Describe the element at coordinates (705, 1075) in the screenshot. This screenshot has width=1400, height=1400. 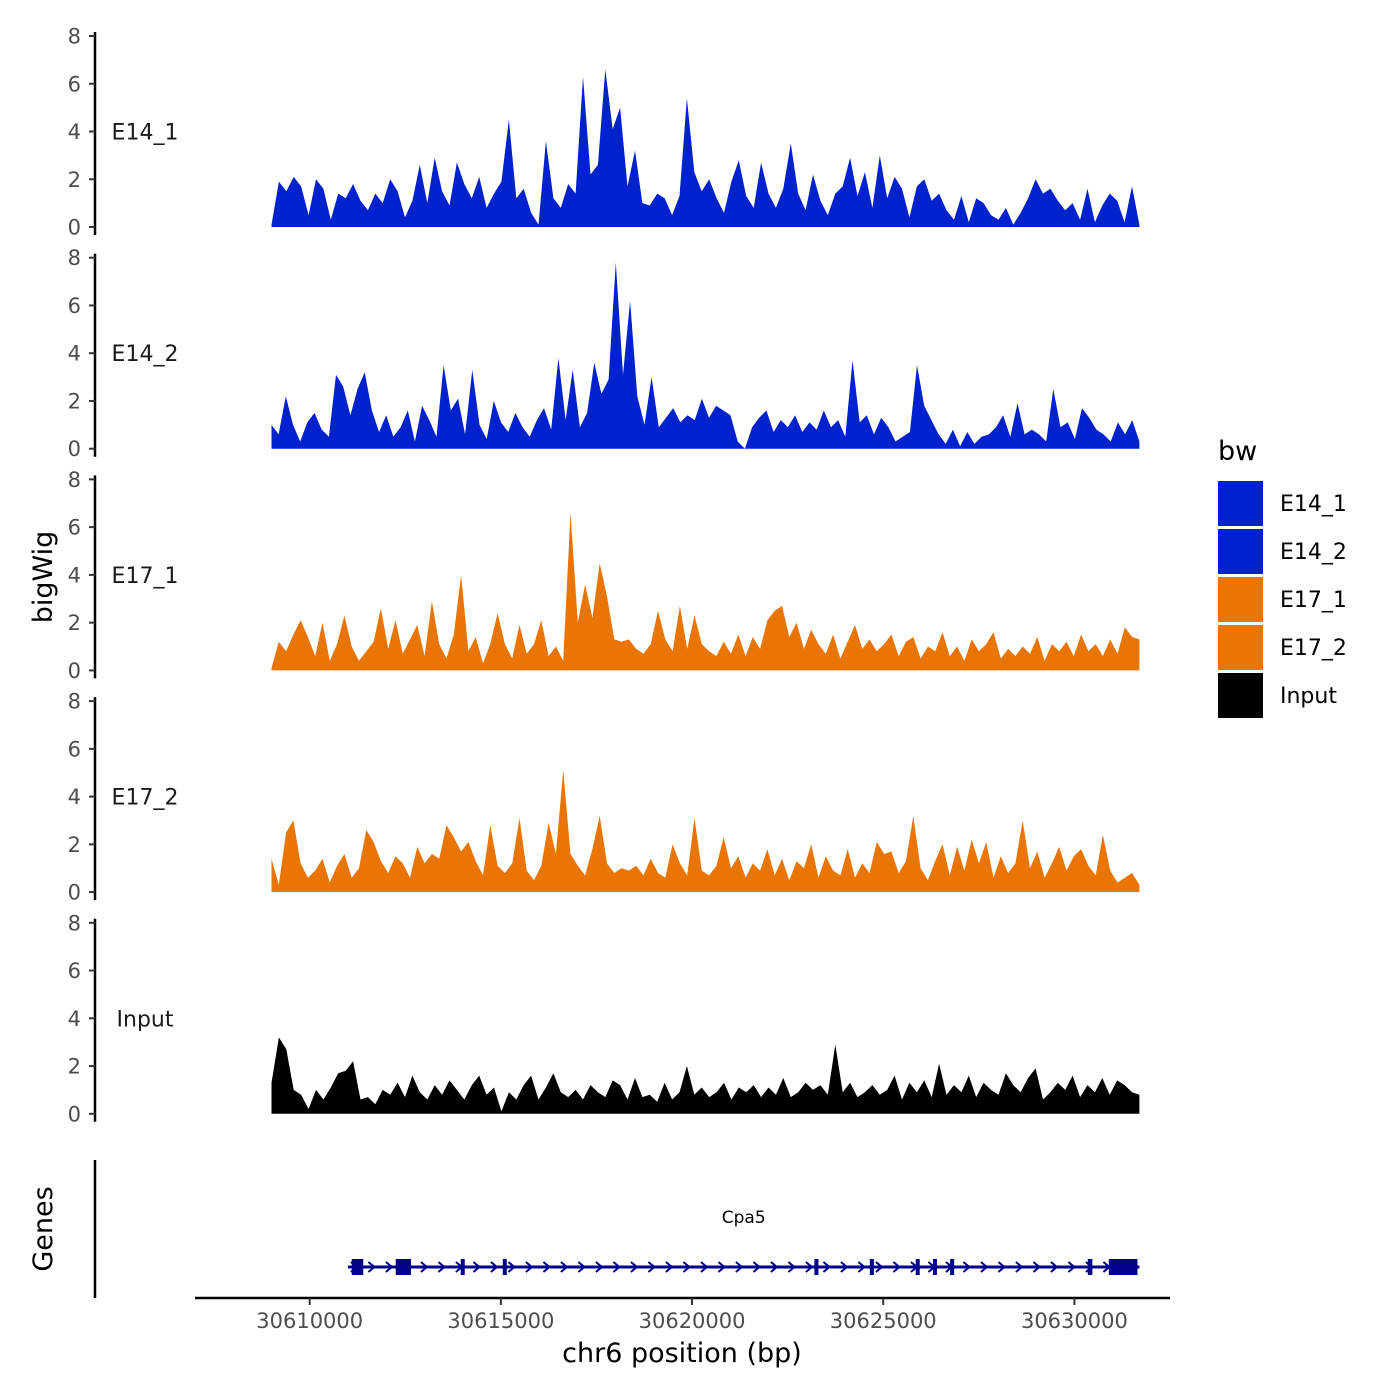
I see `signal-area-Input` at that location.